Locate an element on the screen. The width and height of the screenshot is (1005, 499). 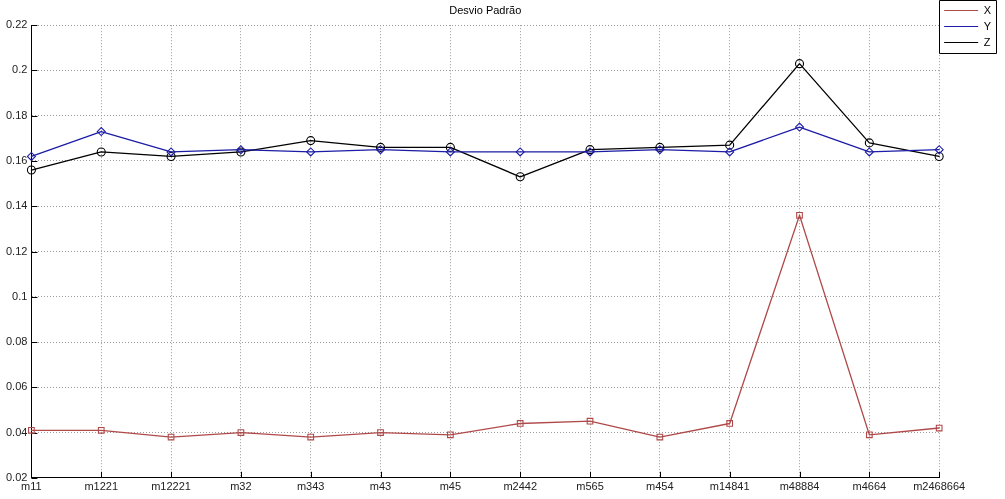
x-tick-label: m1221 is located at coordinates (101, 486).